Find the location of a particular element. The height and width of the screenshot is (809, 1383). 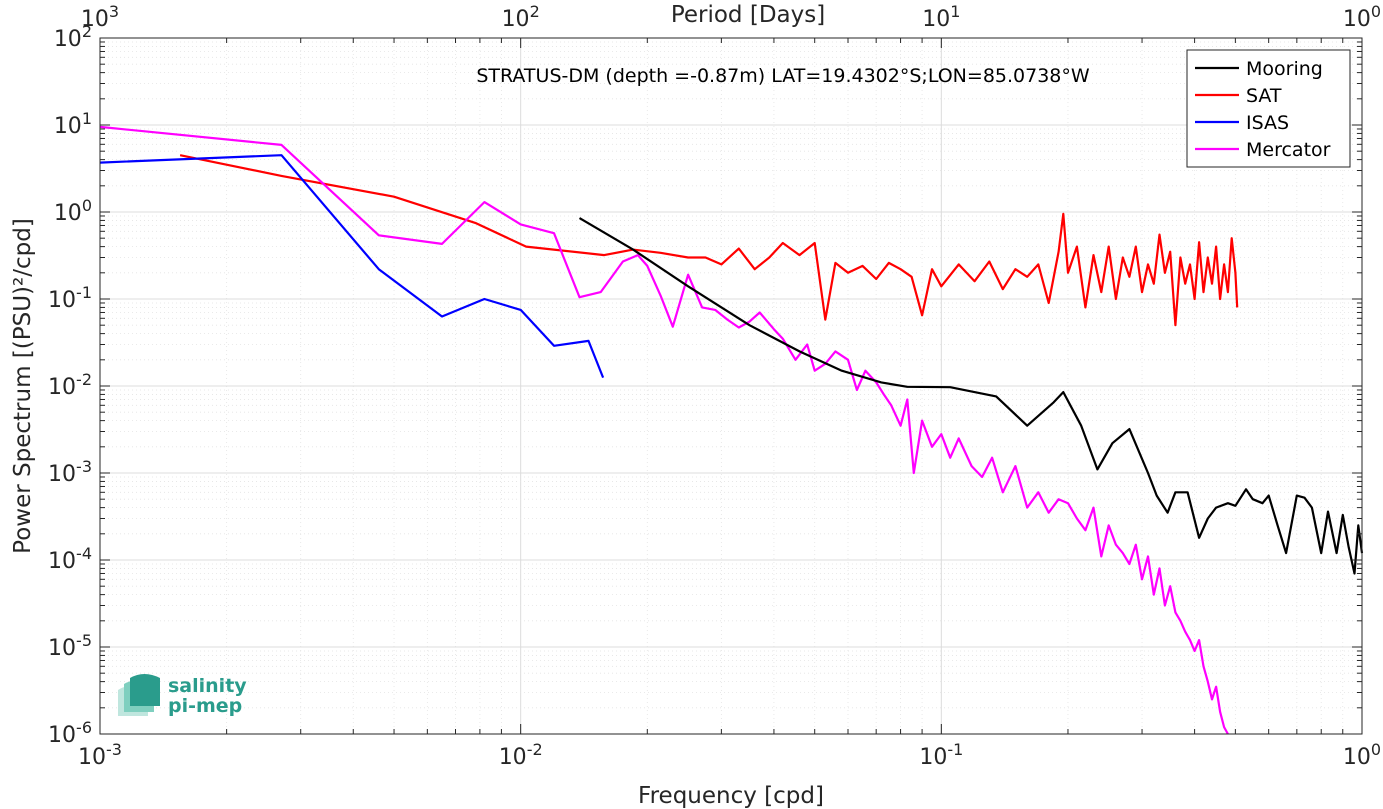

logo-waves-icon is located at coordinates (139, 695).